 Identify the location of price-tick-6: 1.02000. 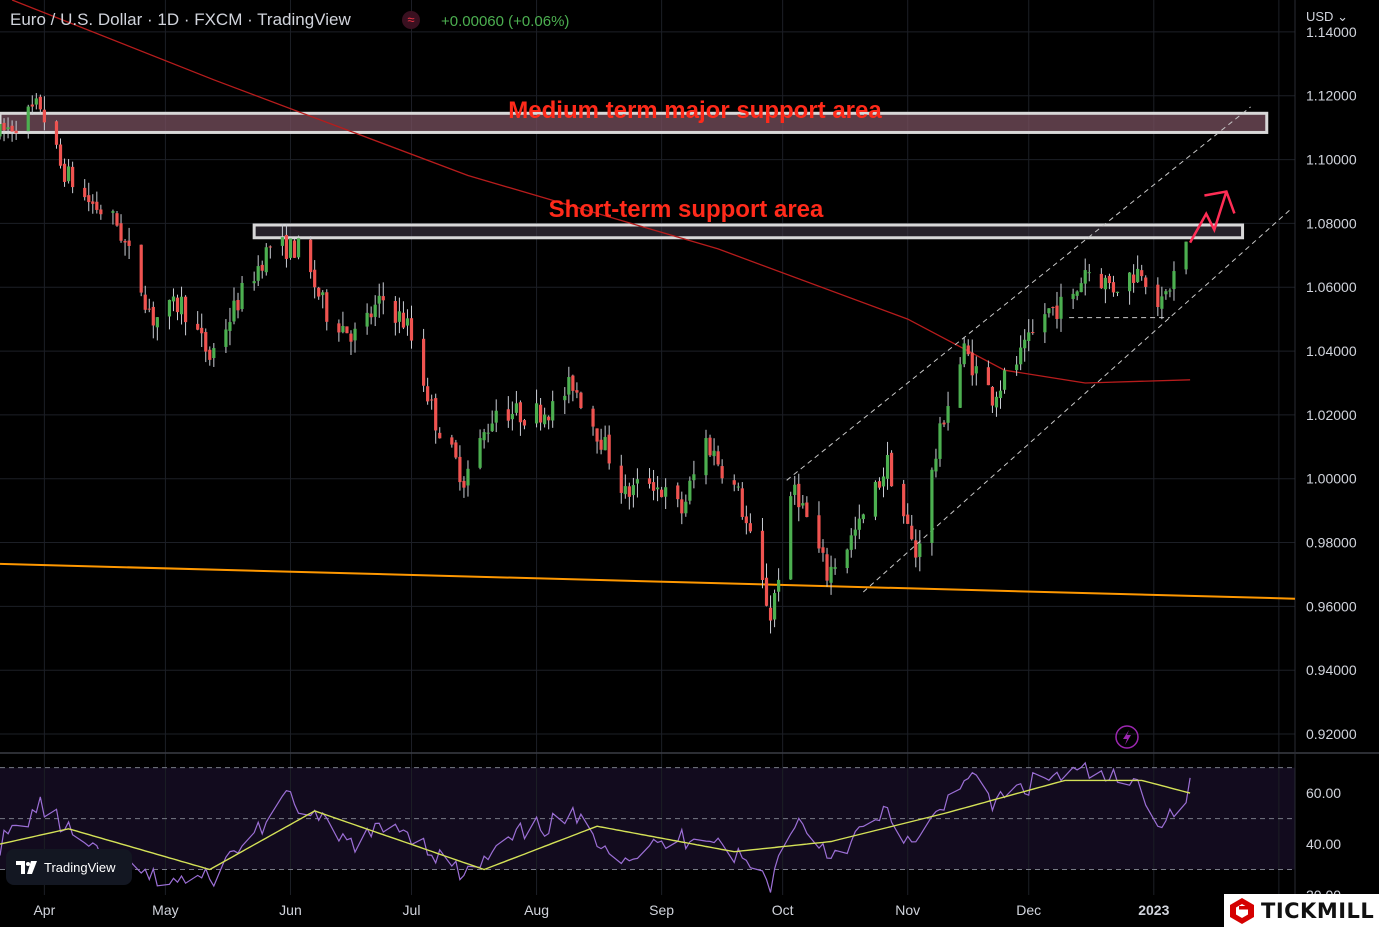
(1331, 415).